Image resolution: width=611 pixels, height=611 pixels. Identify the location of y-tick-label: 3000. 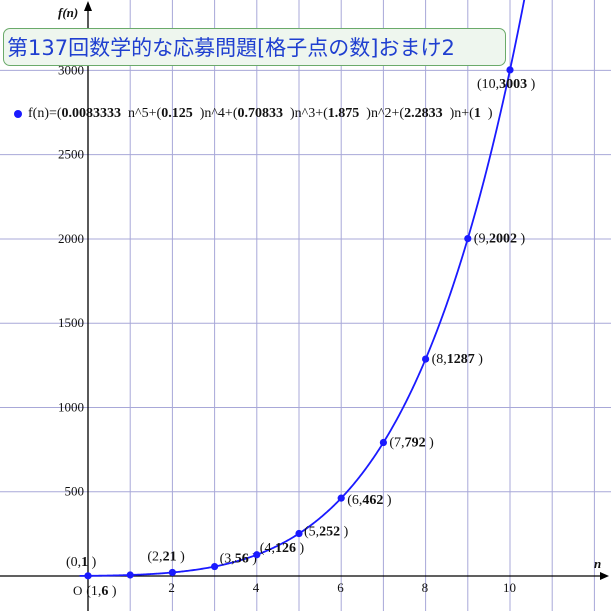
(71, 69).